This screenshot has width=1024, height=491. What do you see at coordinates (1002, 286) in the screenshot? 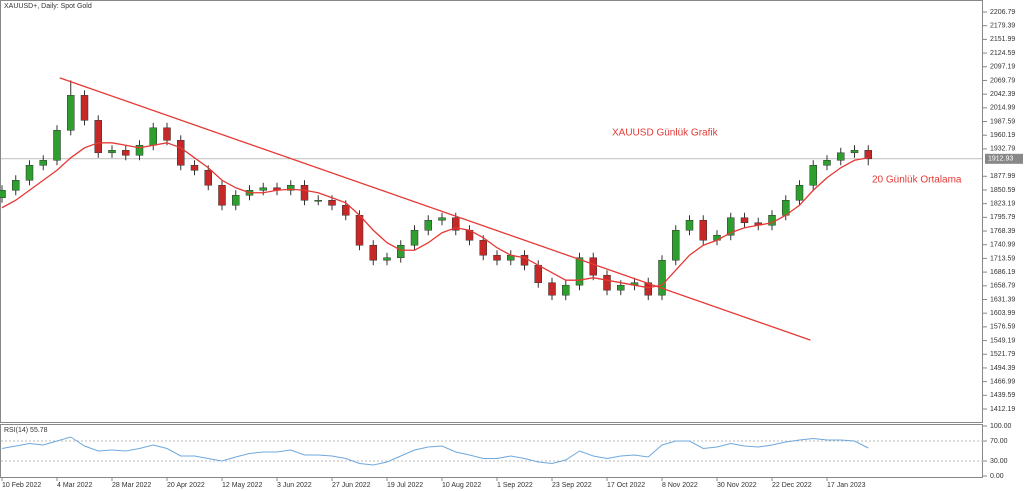
I see `y-tick-label: 1658.79` at bounding box center [1002, 286].